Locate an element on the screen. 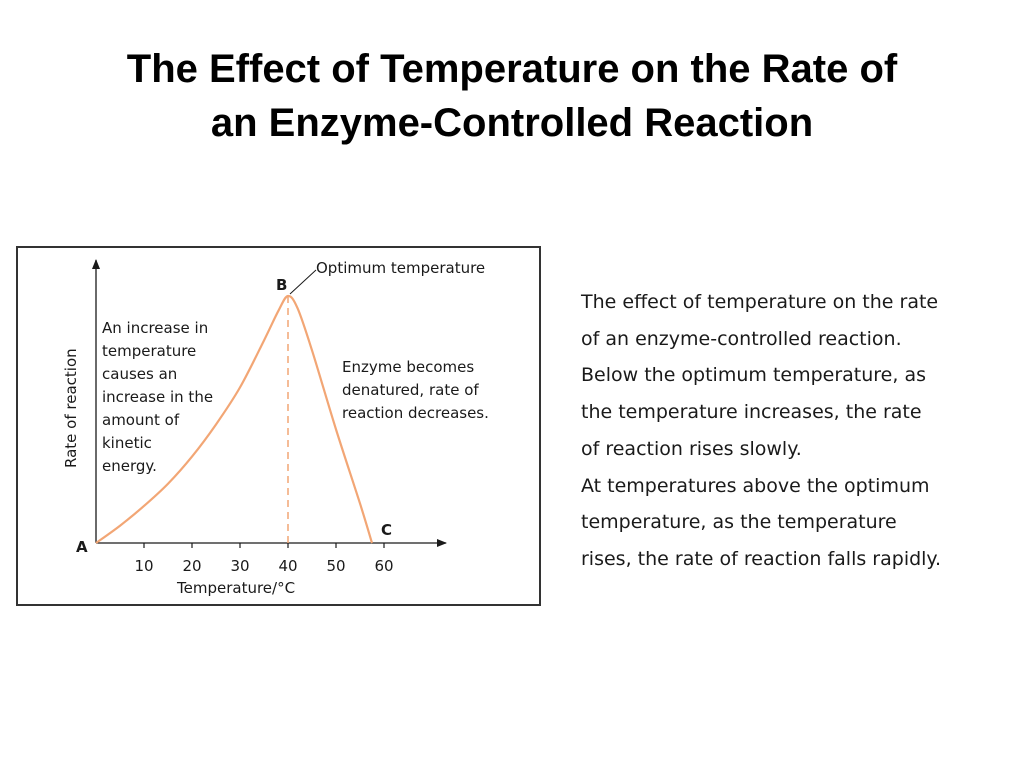 The height and width of the screenshot is (768, 1024). rising-annotation-line: energy. is located at coordinates (129, 466).